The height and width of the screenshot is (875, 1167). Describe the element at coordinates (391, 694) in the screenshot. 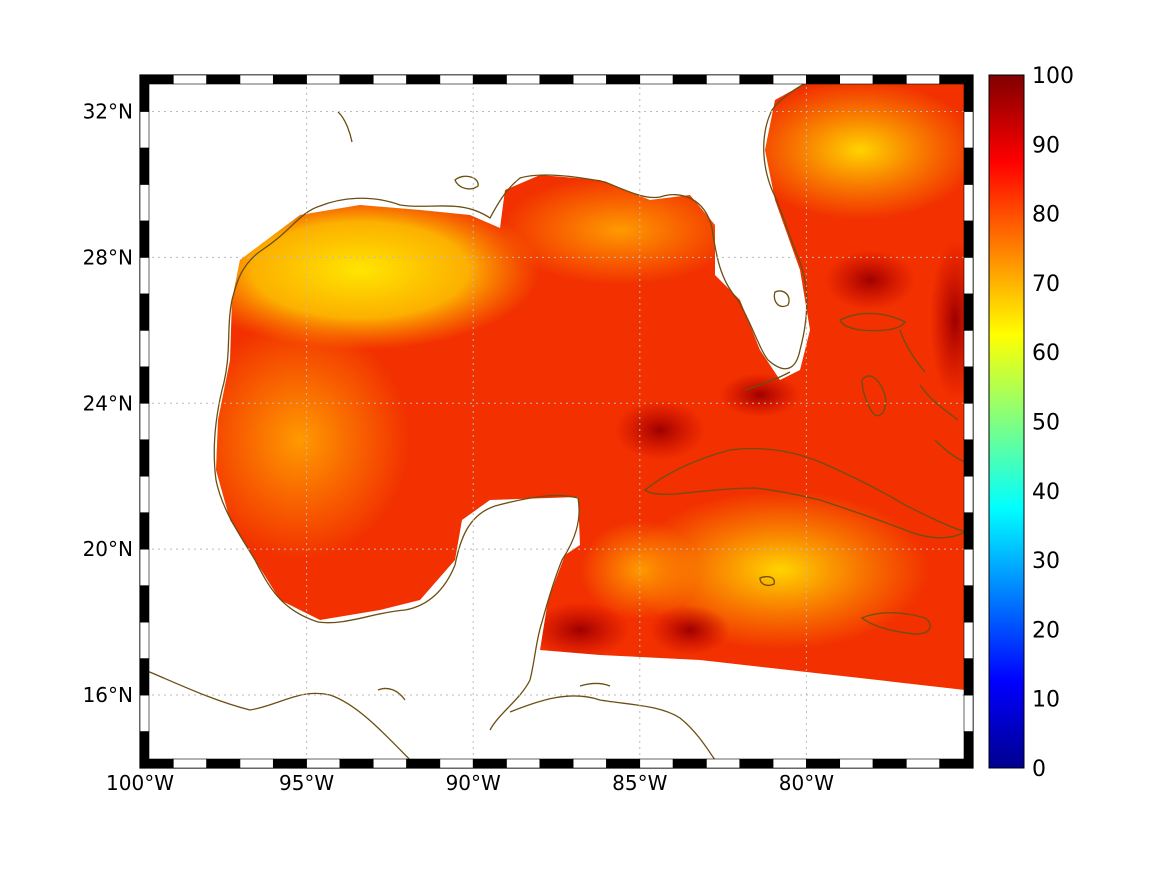

I see `belize-cays` at that location.